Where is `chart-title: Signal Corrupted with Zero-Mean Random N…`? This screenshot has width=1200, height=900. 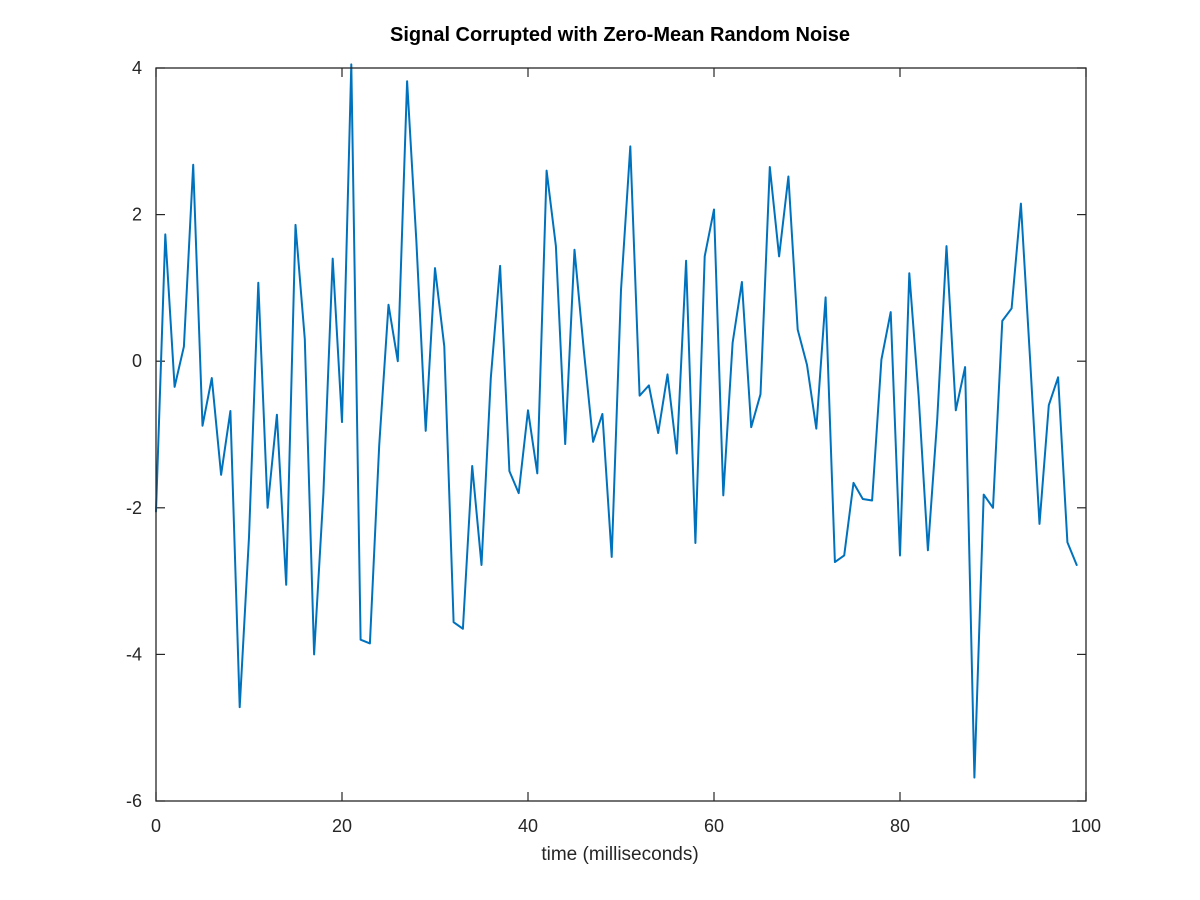 chart-title: Signal Corrupted with Zero-Mean Random N… is located at coordinates (620, 35).